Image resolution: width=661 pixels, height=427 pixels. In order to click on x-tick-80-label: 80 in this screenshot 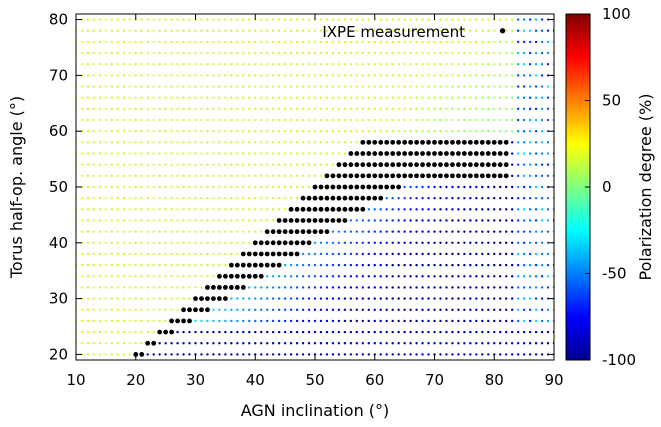, I will do `click(494, 380)`.